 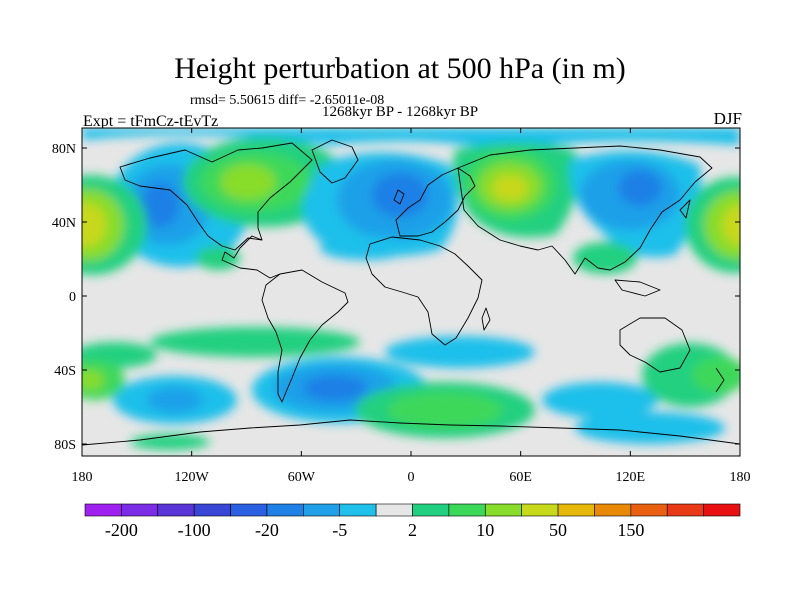 What do you see at coordinates (720, 380) in the screenshot?
I see `new-zealand-coast` at bounding box center [720, 380].